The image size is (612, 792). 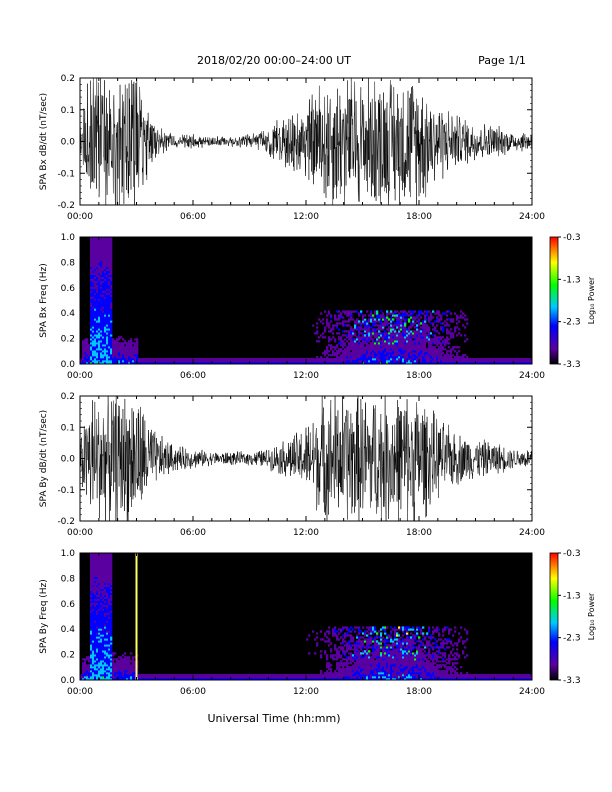 What do you see at coordinates (68, 238) in the screenshot?
I see `y-tick-label: 1.0` at bounding box center [68, 238].